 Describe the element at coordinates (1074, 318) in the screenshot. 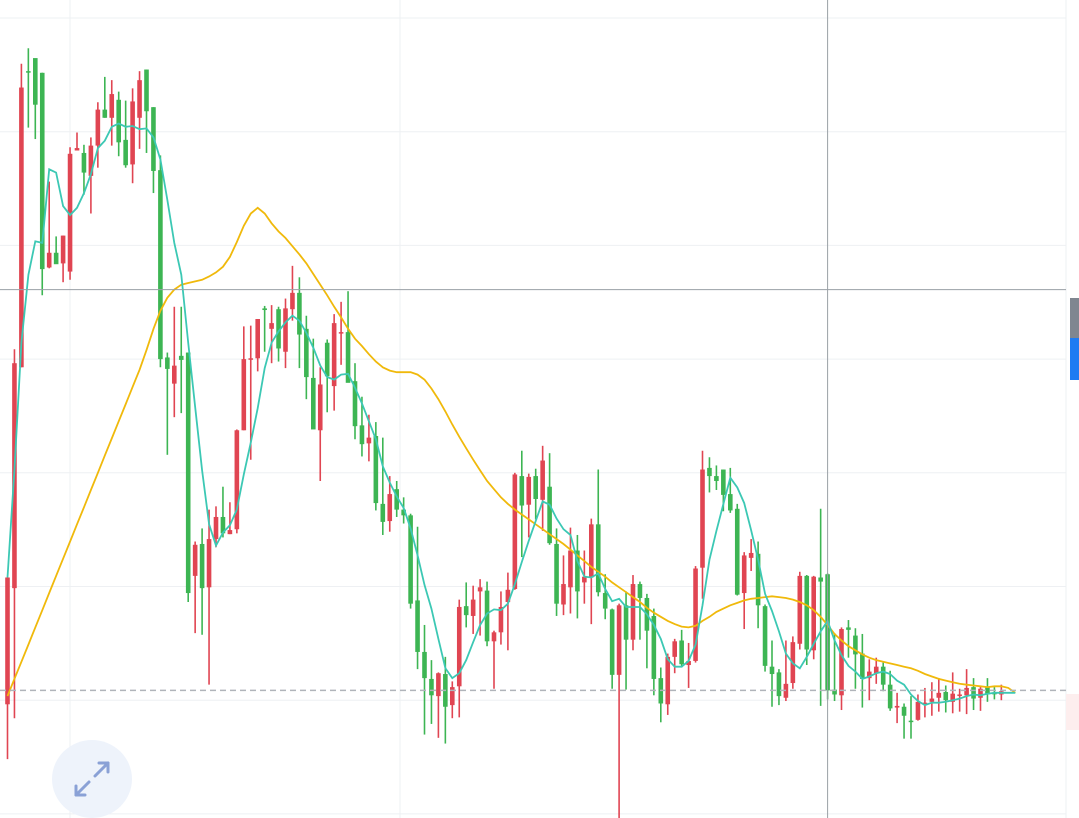

I see `crosshair-price-marker` at that location.